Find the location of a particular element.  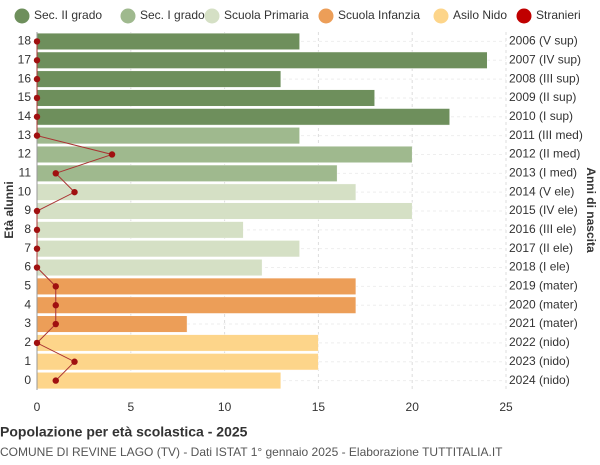

y-tick-label: 2 is located at coordinates (27, 342).